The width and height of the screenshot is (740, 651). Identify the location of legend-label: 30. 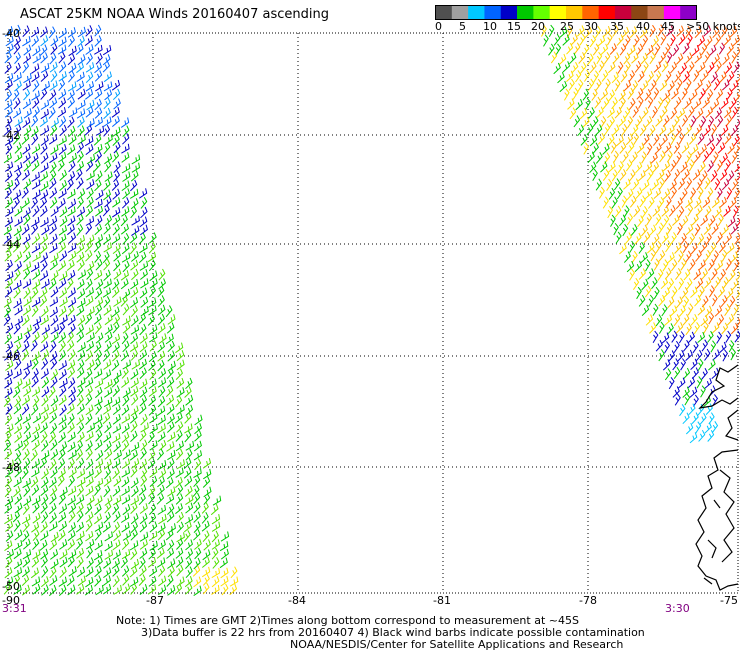
(591, 26).